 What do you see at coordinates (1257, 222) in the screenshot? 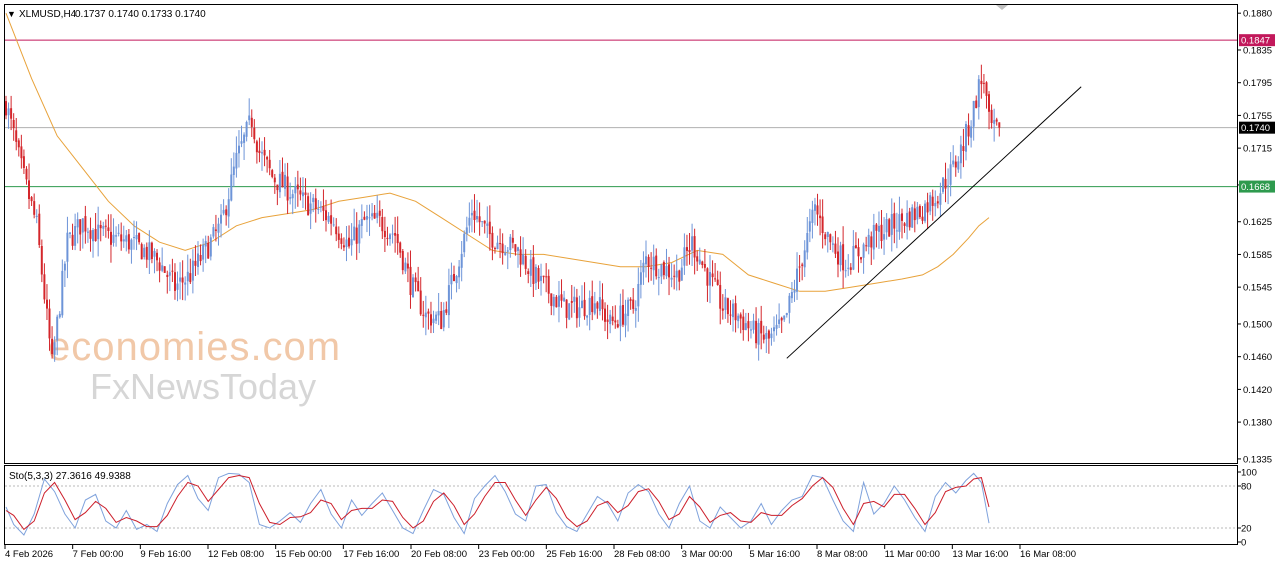
I see `price-tick-label: 0.1625` at bounding box center [1257, 222].